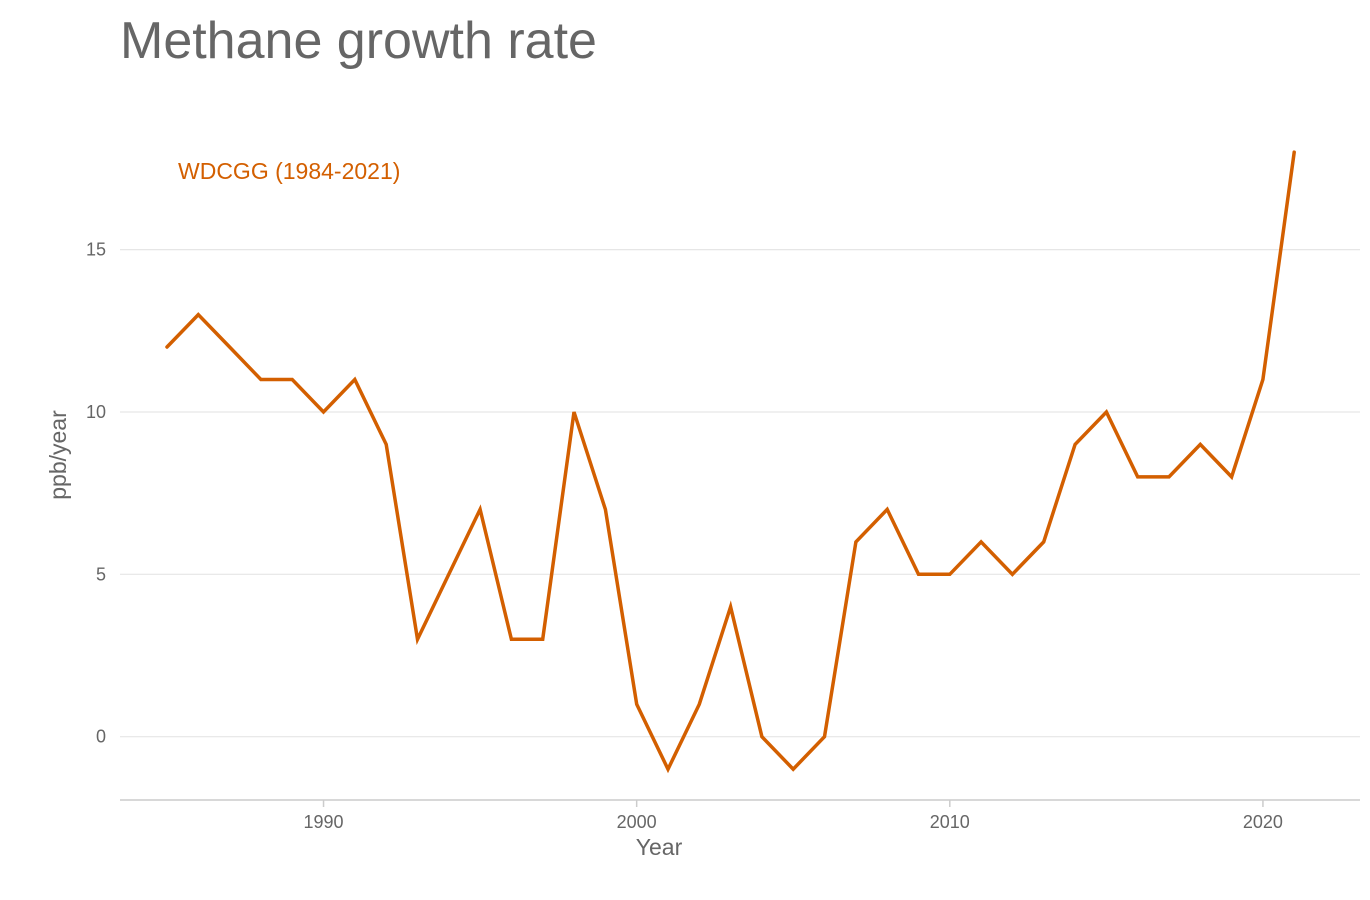 The height and width of the screenshot is (900, 1370). What do you see at coordinates (358, 41) in the screenshot?
I see `chart-title: Methane growth rate` at bounding box center [358, 41].